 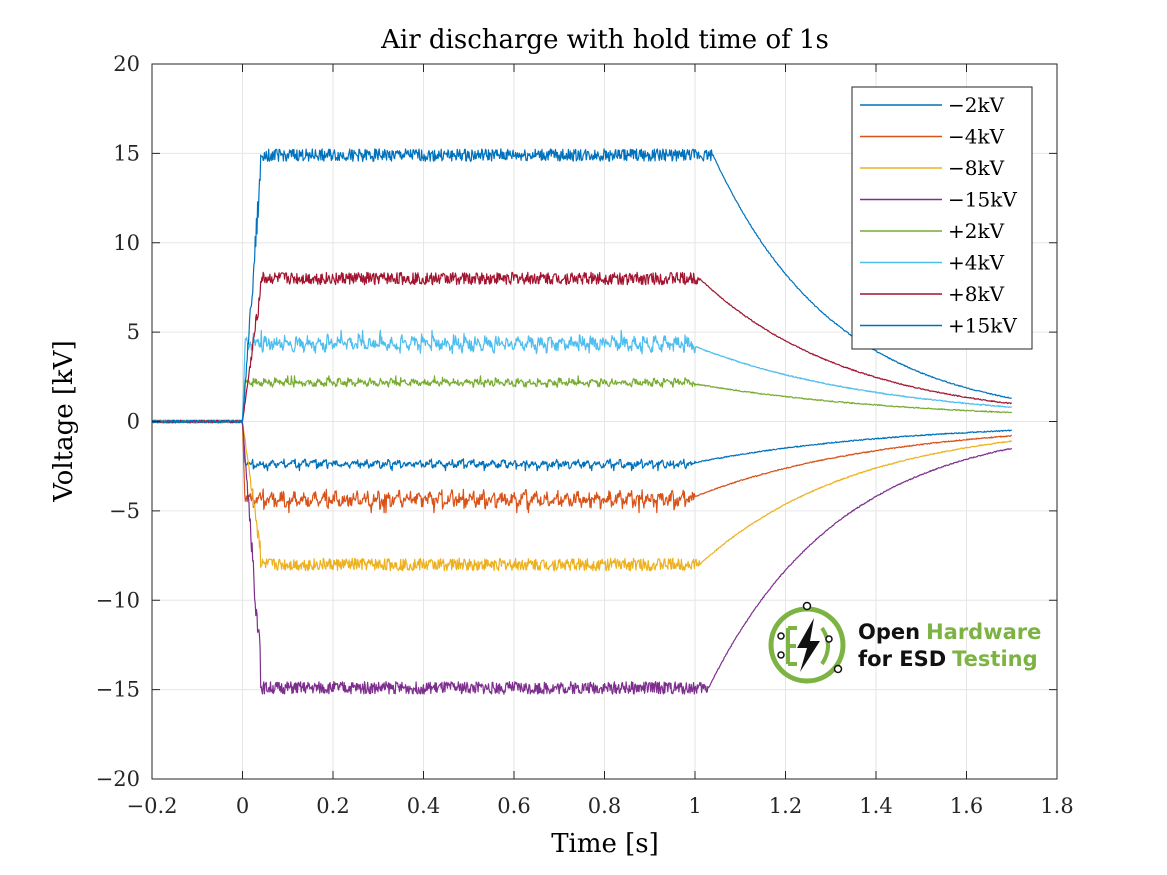 What do you see at coordinates (64, 421) in the screenshot?
I see `y-axis-label: Voltage [kV]` at bounding box center [64, 421].